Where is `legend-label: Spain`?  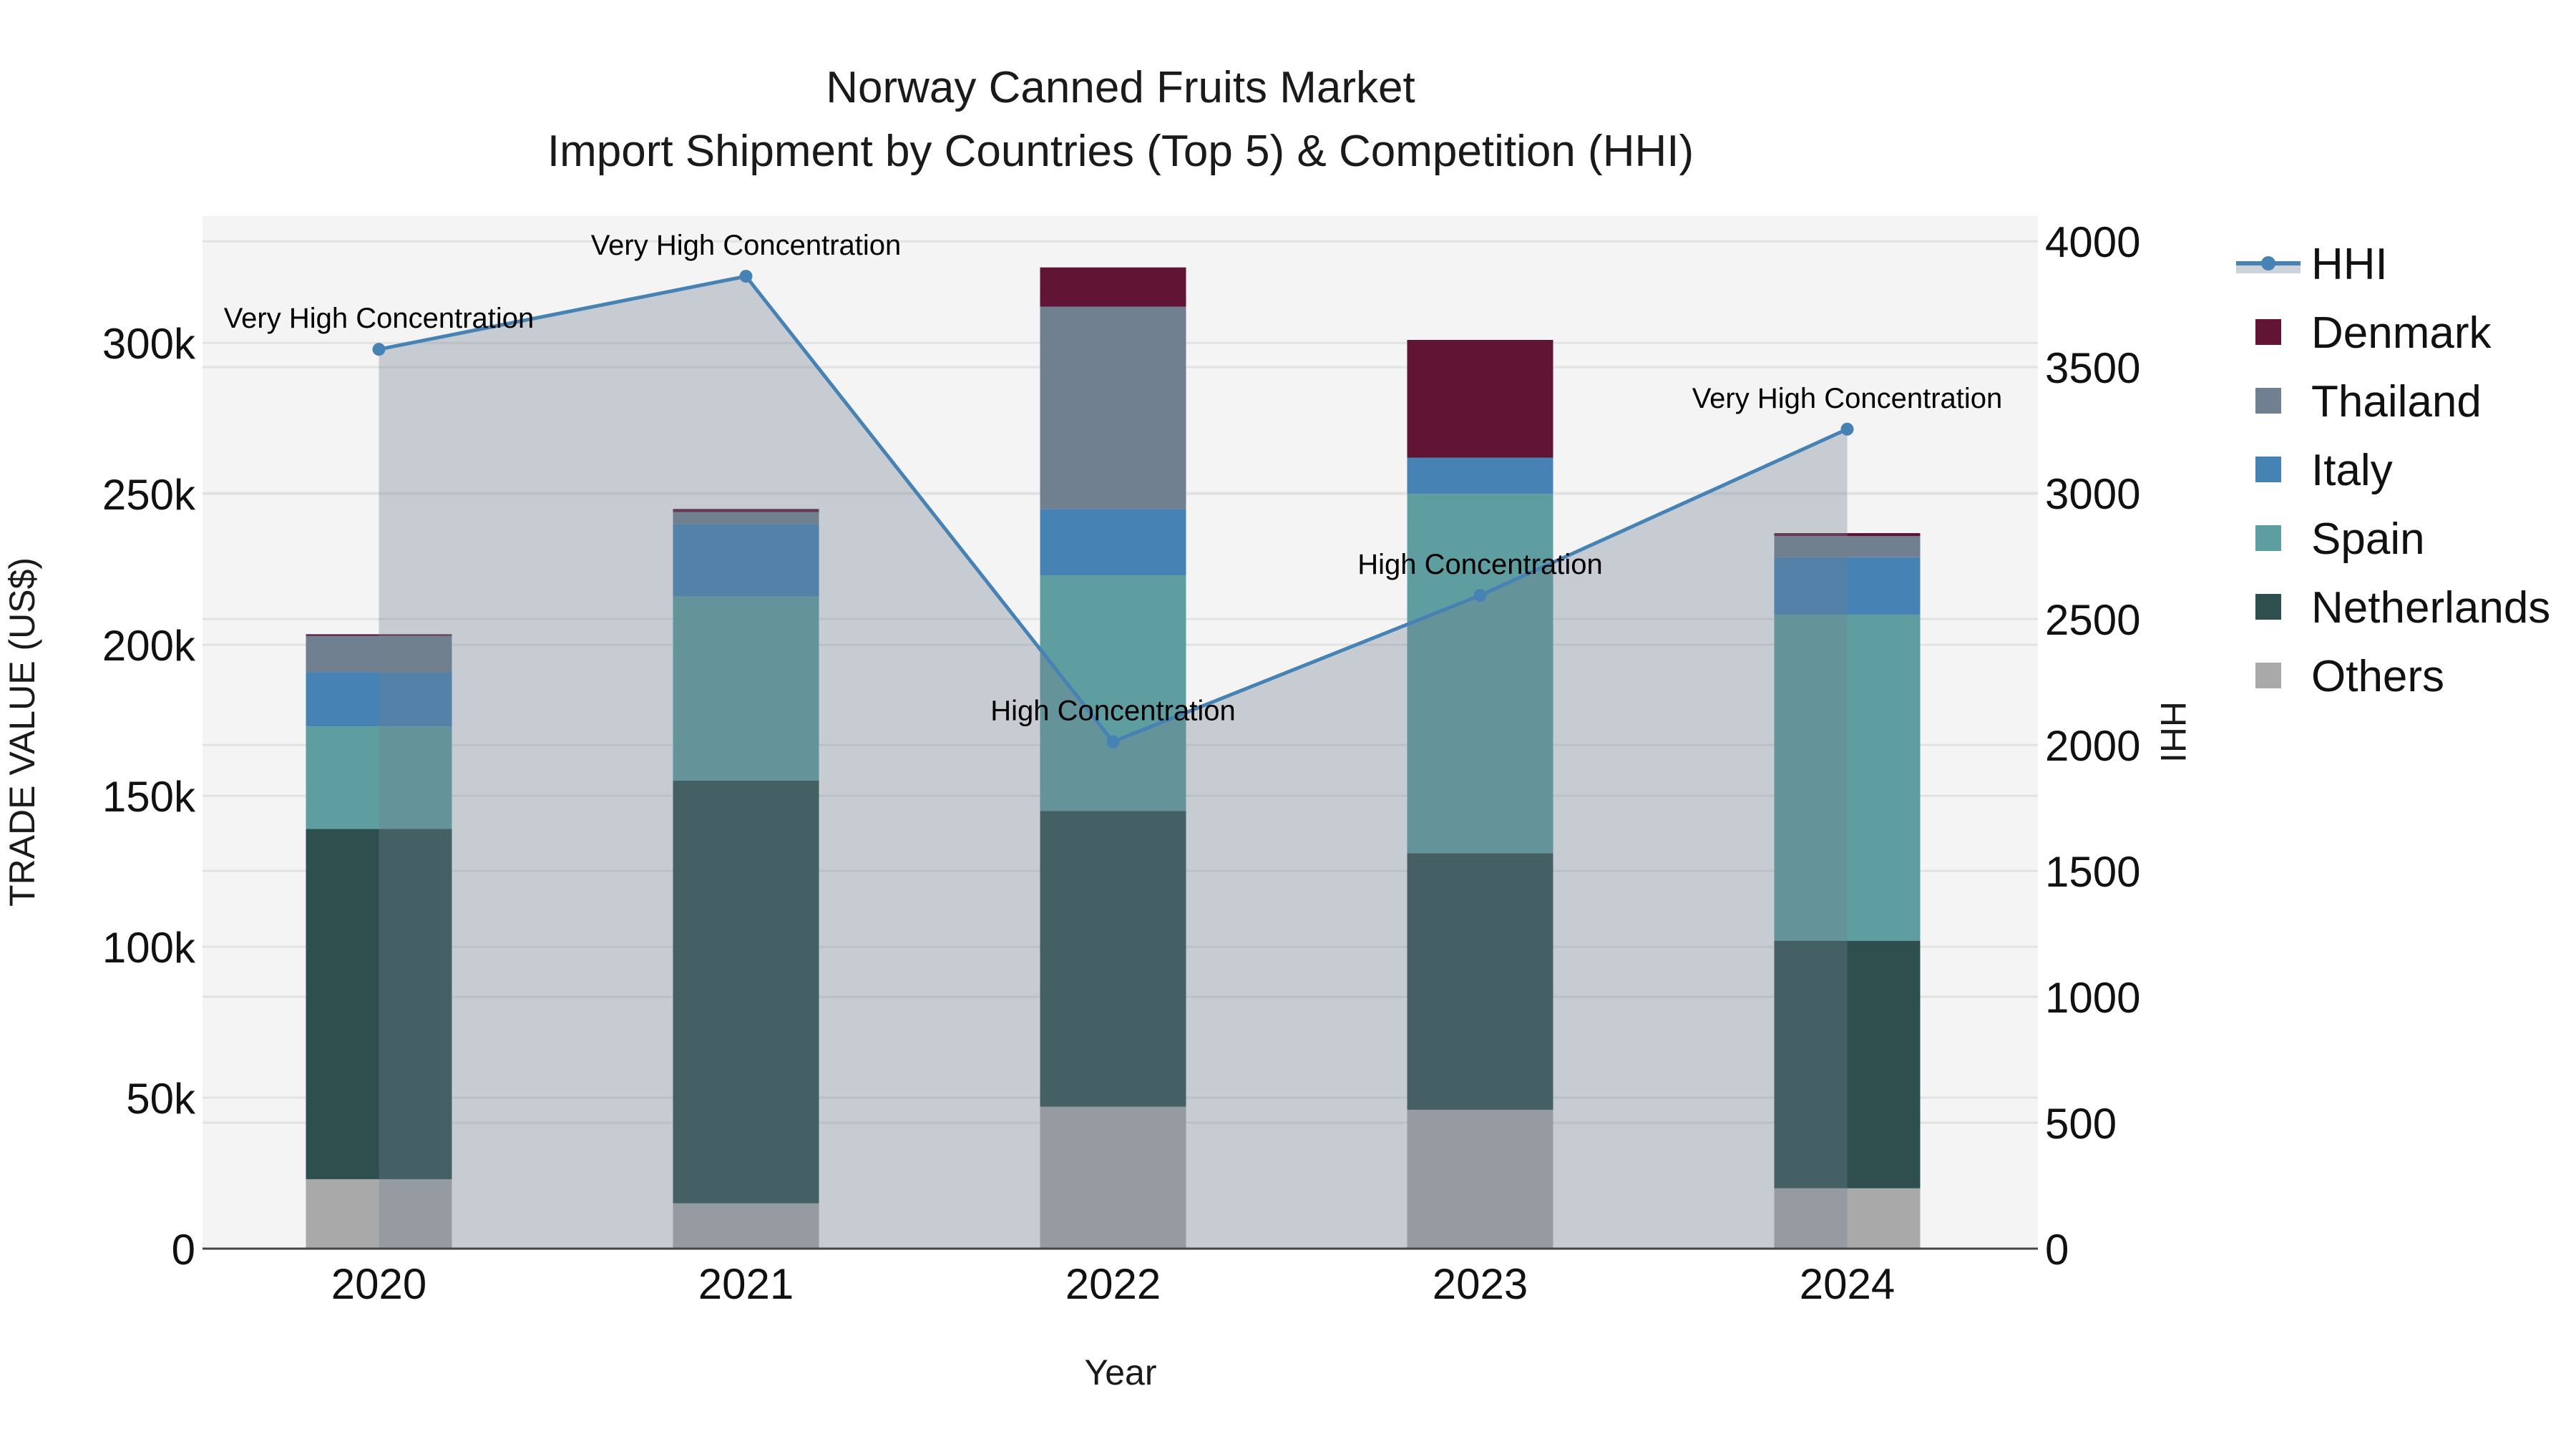 legend-label: Spain is located at coordinates (2368, 539).